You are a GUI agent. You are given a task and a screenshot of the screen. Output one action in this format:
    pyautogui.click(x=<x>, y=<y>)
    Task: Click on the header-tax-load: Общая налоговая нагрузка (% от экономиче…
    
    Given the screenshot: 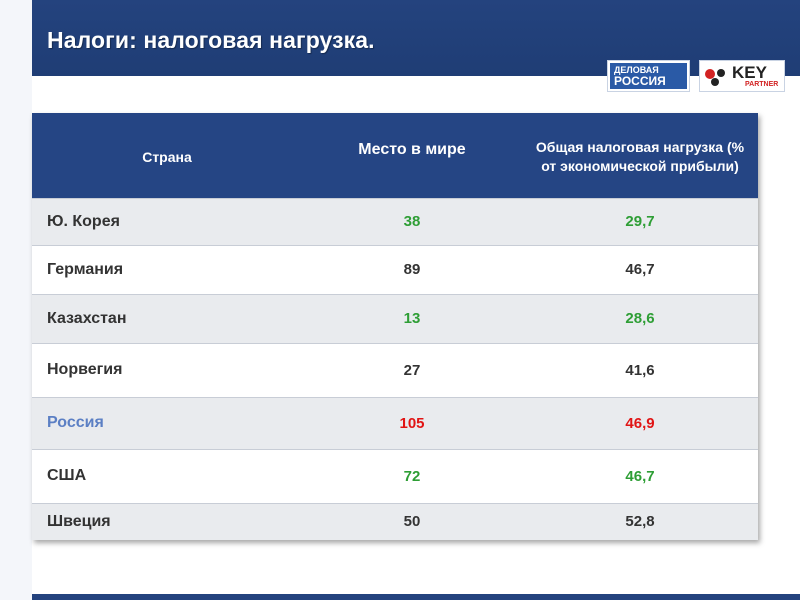 What is the action you would take?
    pyautogui.click(x=640, y=155)
    